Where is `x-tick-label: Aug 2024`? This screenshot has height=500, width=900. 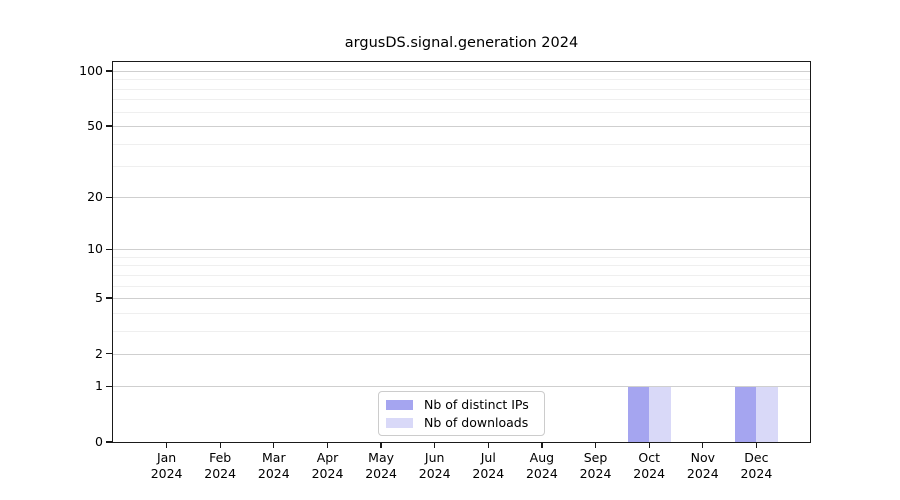
x-tick-label: Aug 2024 is located at coordinates (541, 465).